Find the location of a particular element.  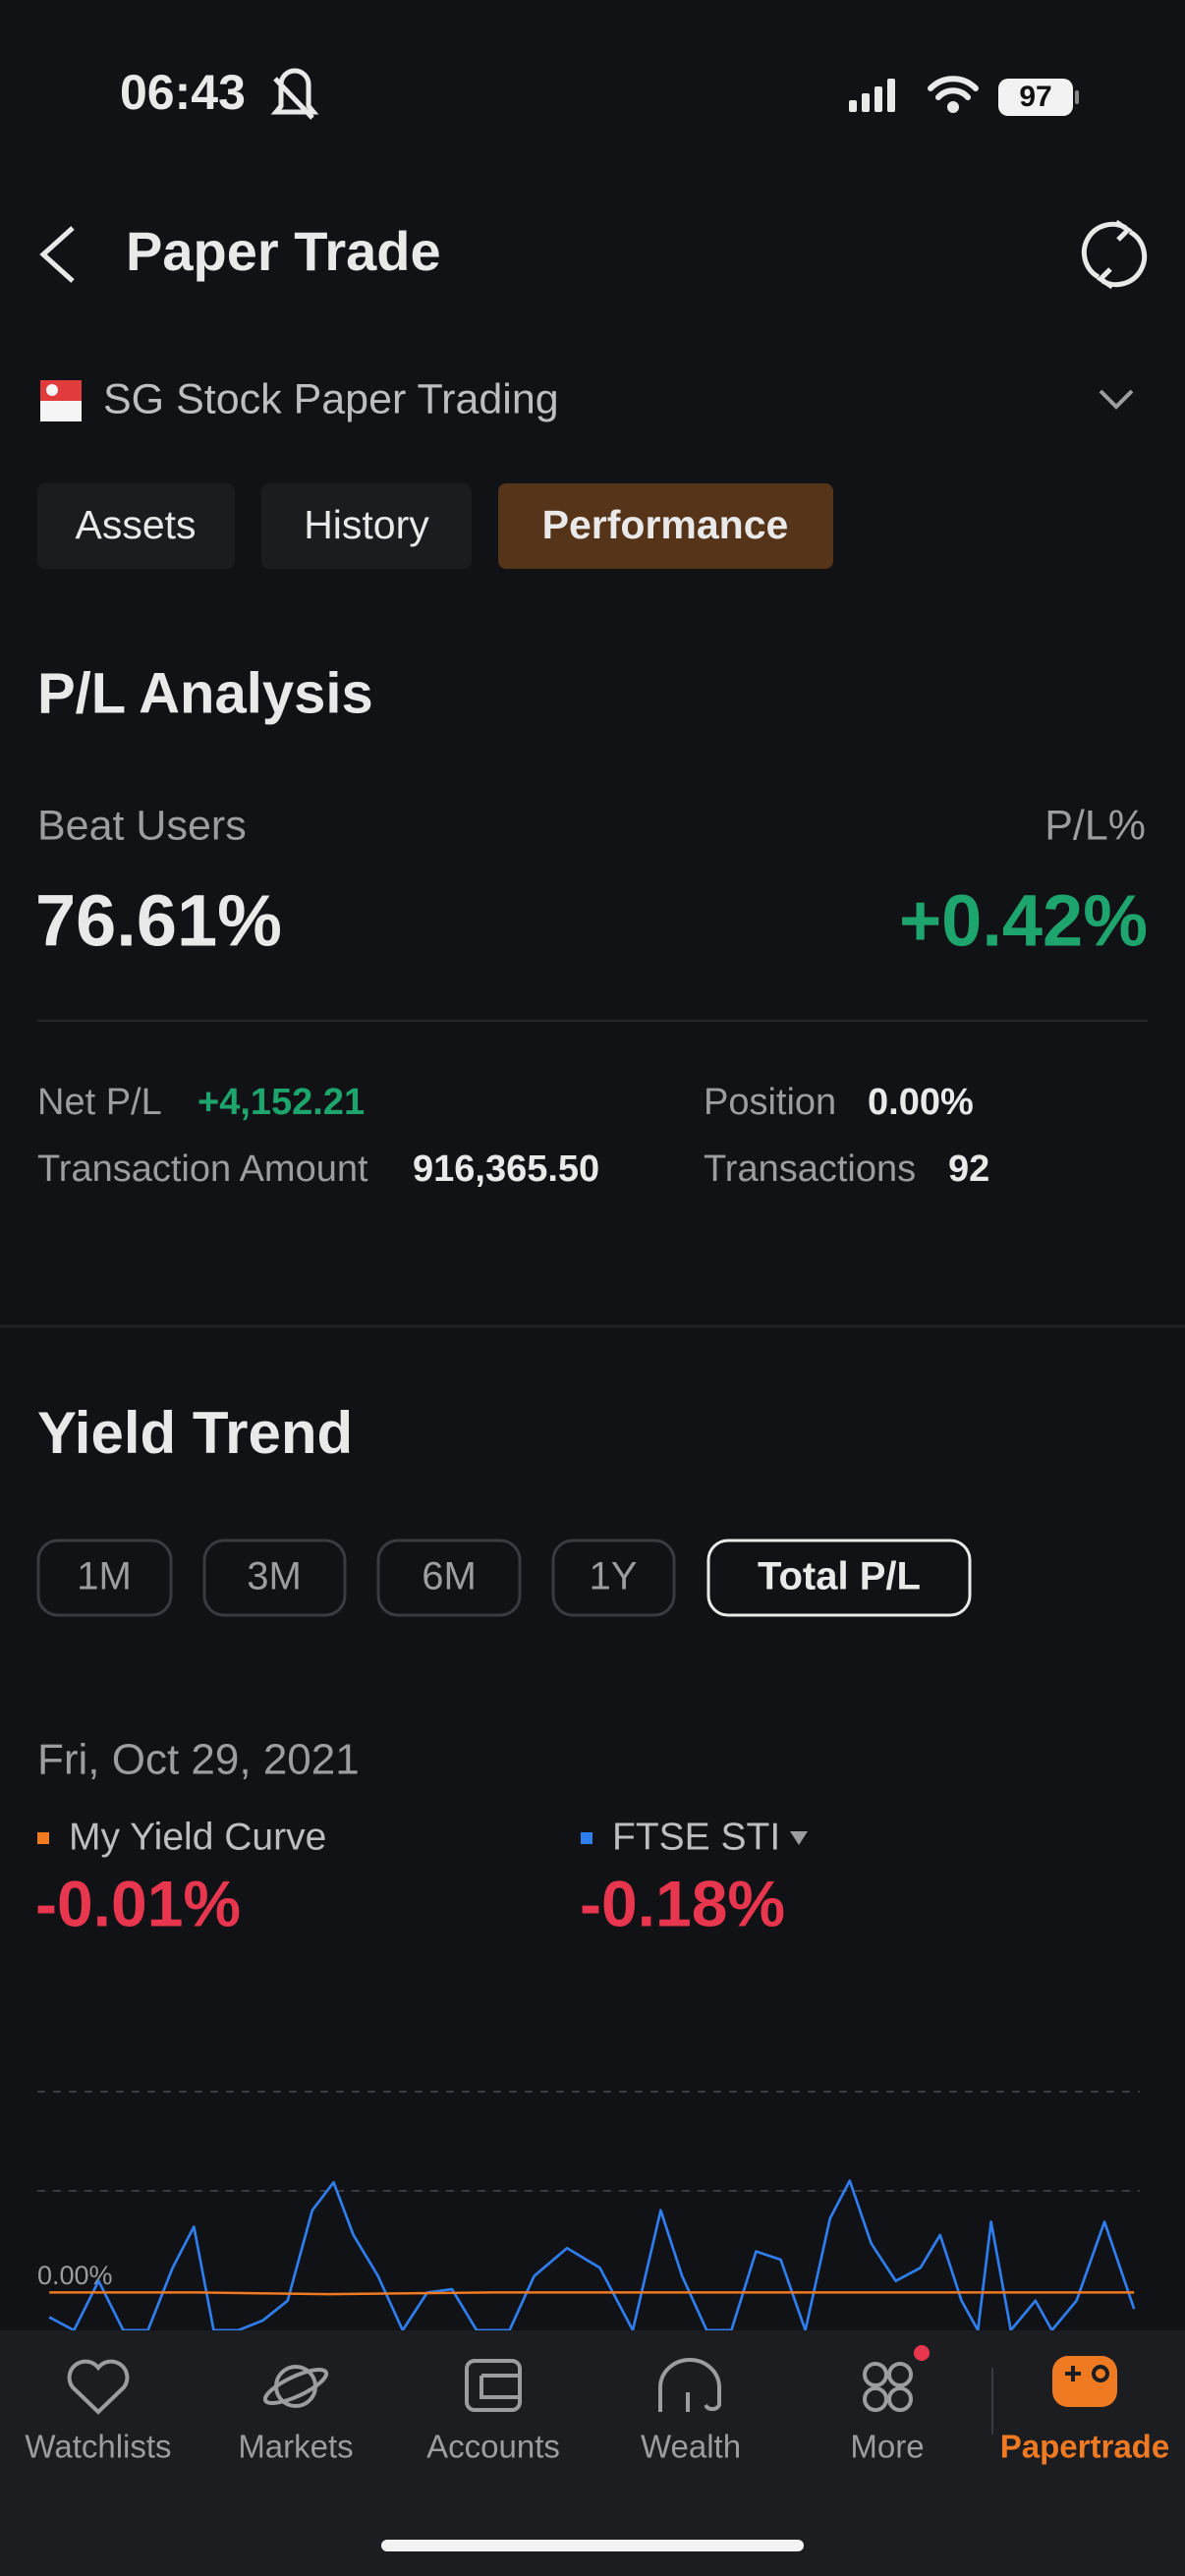

tab-label: Performance is located at coordinates (666, 524).